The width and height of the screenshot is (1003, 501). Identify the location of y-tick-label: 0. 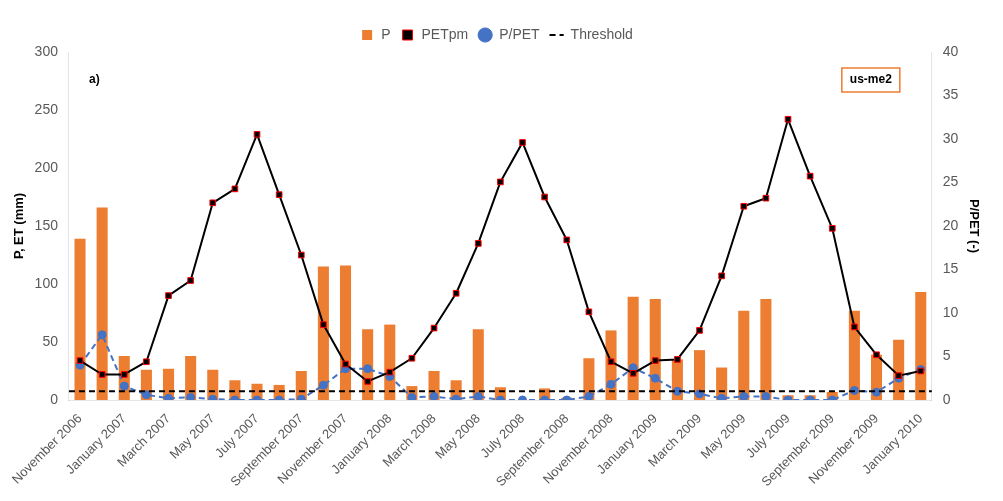
(54, 398).